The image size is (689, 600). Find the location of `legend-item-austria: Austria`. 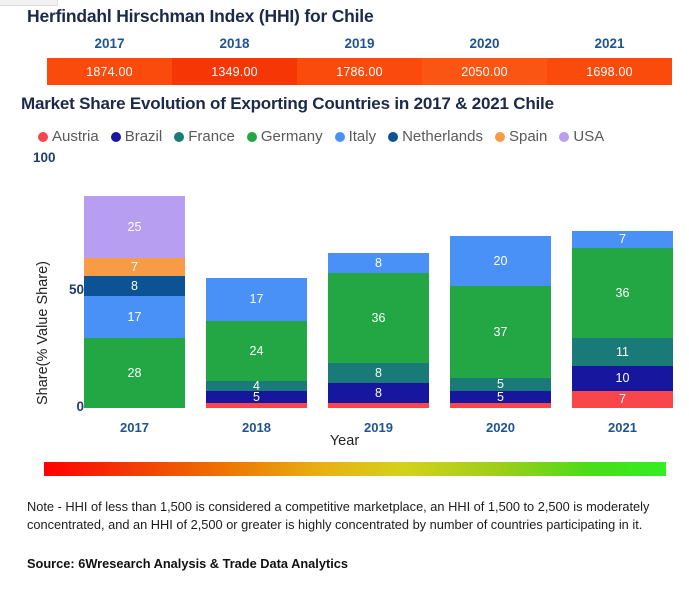

legend-item-austria: Austria is located at coordinates (68, 136).